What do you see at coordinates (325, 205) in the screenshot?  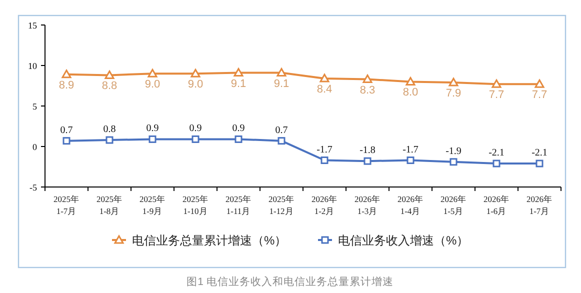 I see `x-tick-label: 2026年 1-2月` at bounding box center [325, 205].